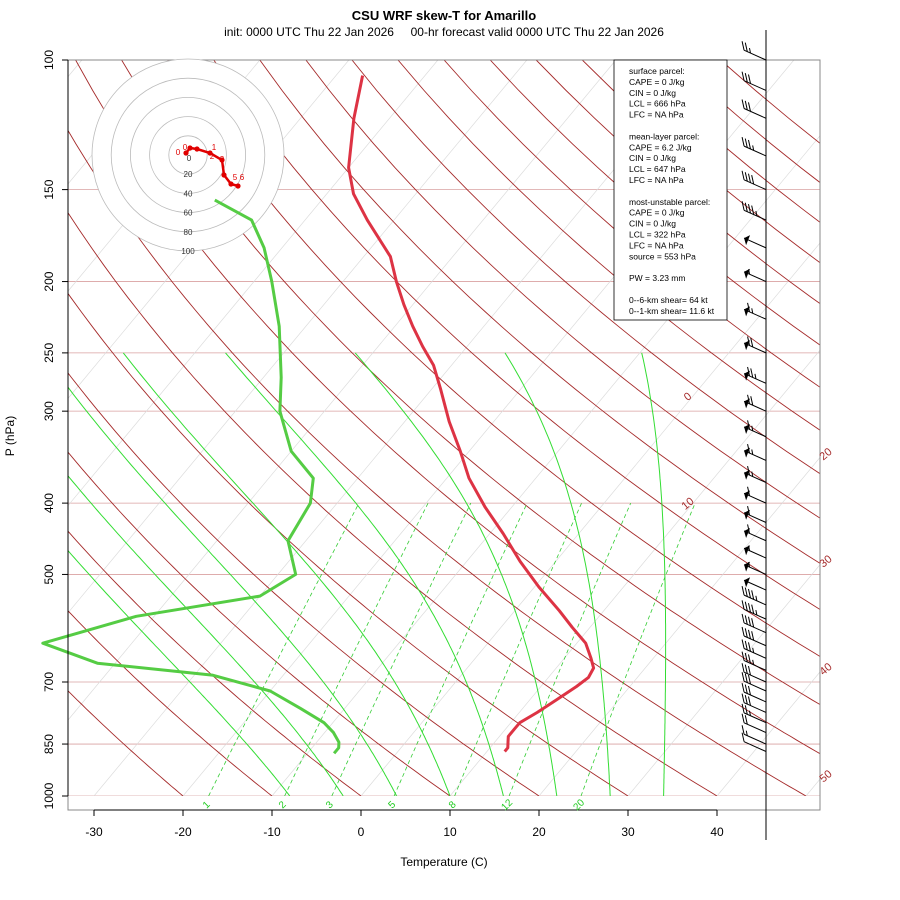 The height and width of the screenshot is (900, 900). Describe the element at coordinates (657, 278) in the screenshot. I see `info-line: PW = 3.23 mm` at that location.